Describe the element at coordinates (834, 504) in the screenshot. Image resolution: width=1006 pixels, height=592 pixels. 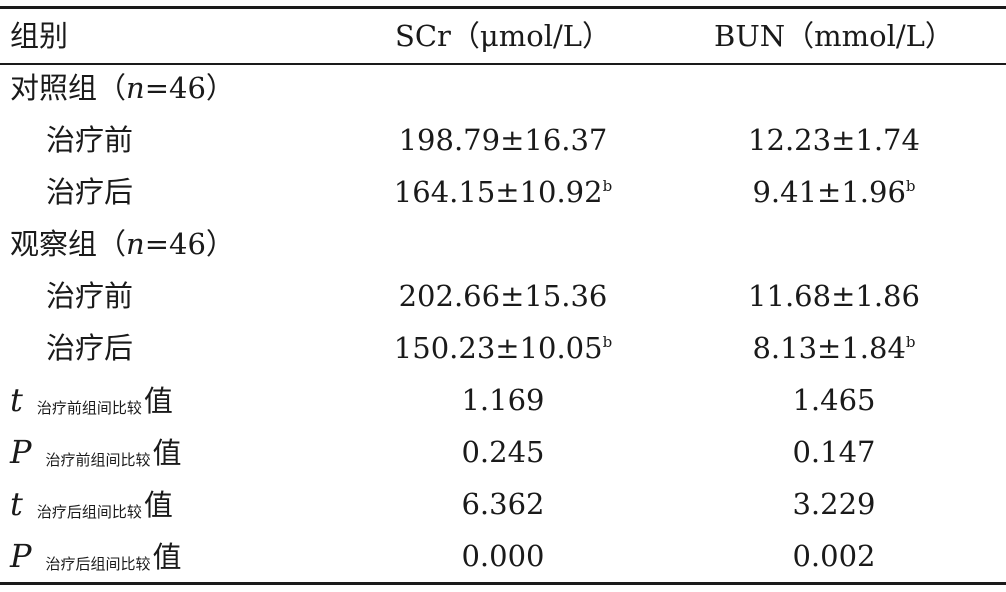
I see `bun-stat: 3.229` at that location.